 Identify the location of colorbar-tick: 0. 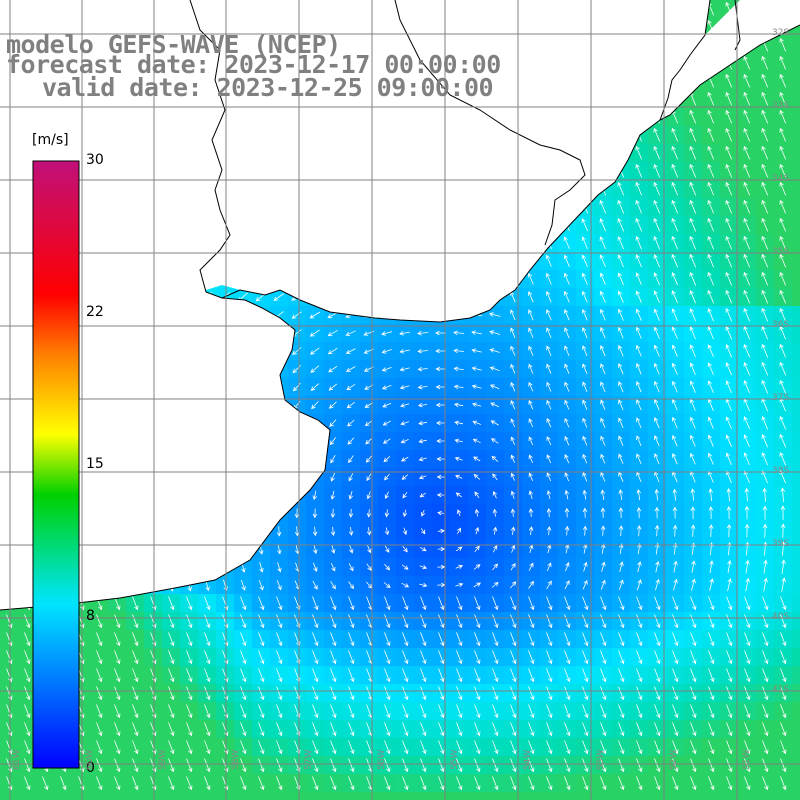
(90, 768).